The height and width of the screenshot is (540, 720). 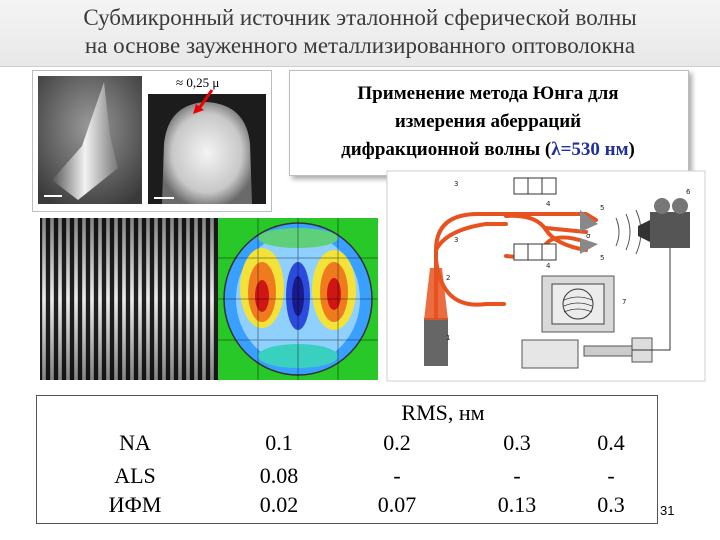 What do you see at coordinates (688, 192) in the screenshot?
I see `svg-text: 6` at bounding box center [688, 192].